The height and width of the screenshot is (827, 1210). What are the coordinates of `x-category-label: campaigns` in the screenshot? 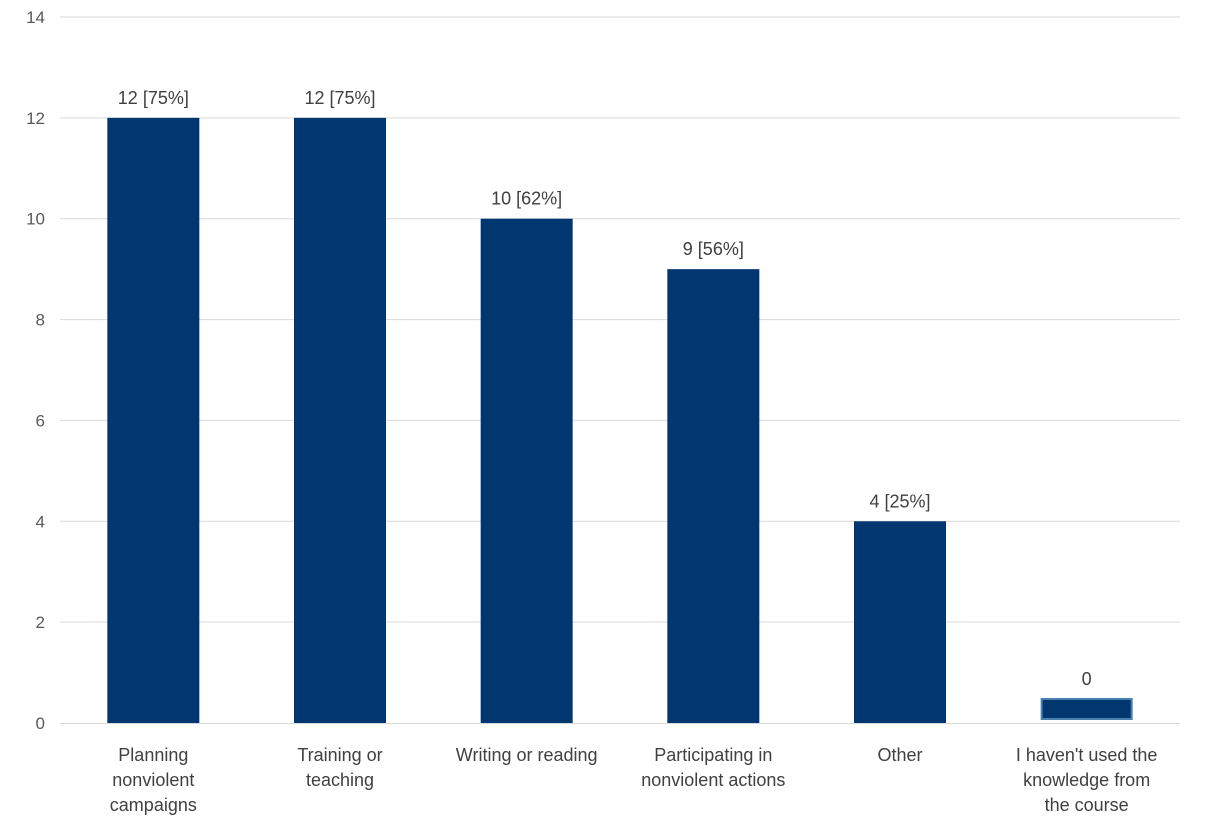 It's located at (153, 805).